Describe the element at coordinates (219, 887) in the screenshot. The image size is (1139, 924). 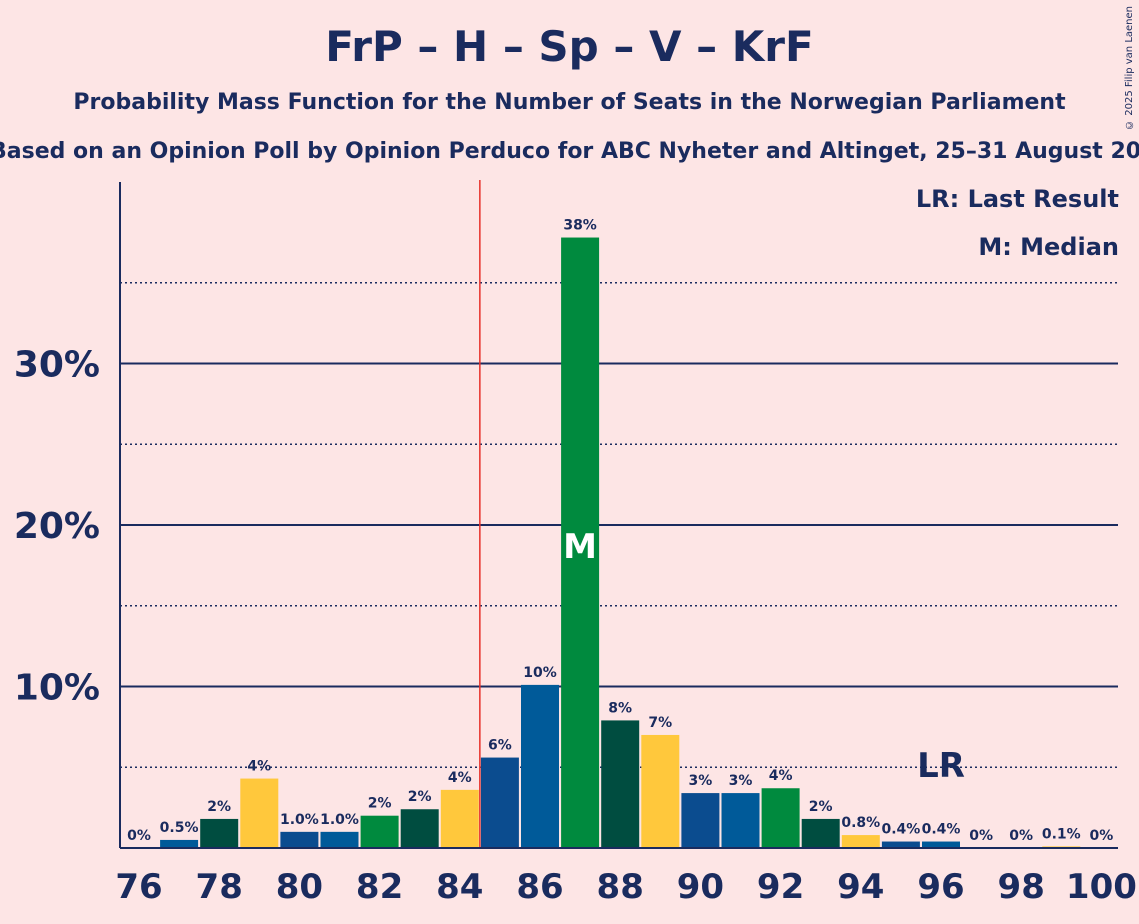
I see `x-tick-label: 78` at that location.